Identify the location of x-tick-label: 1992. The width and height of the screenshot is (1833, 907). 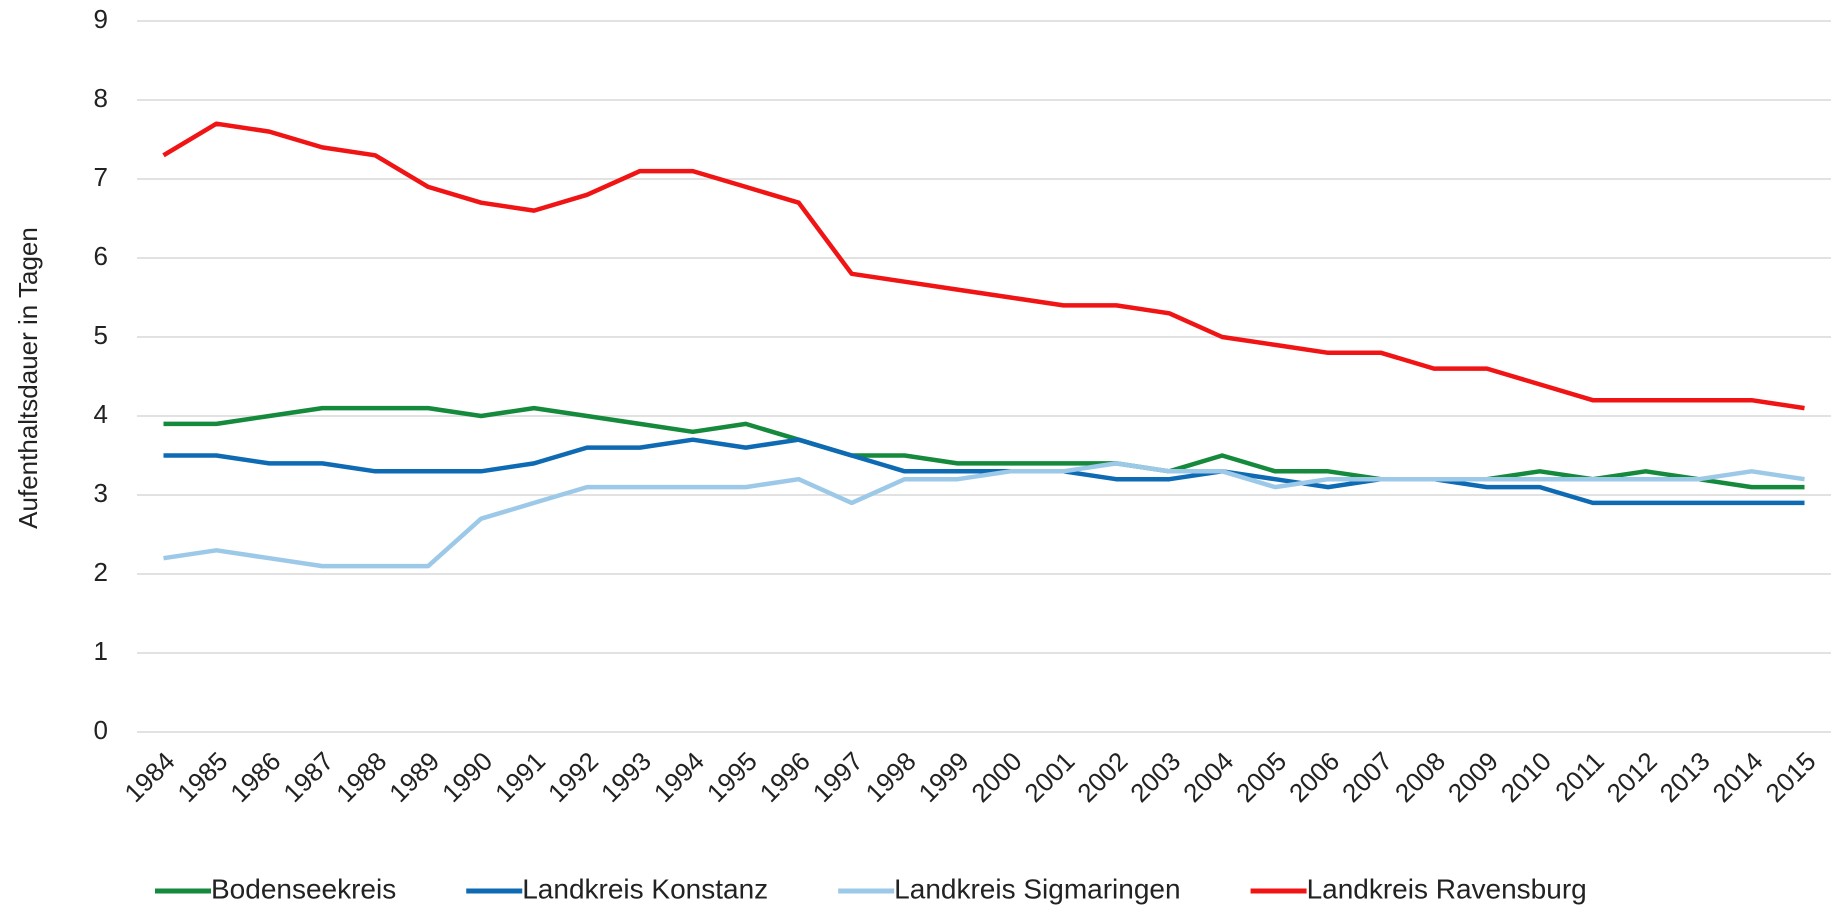
(573, 777).